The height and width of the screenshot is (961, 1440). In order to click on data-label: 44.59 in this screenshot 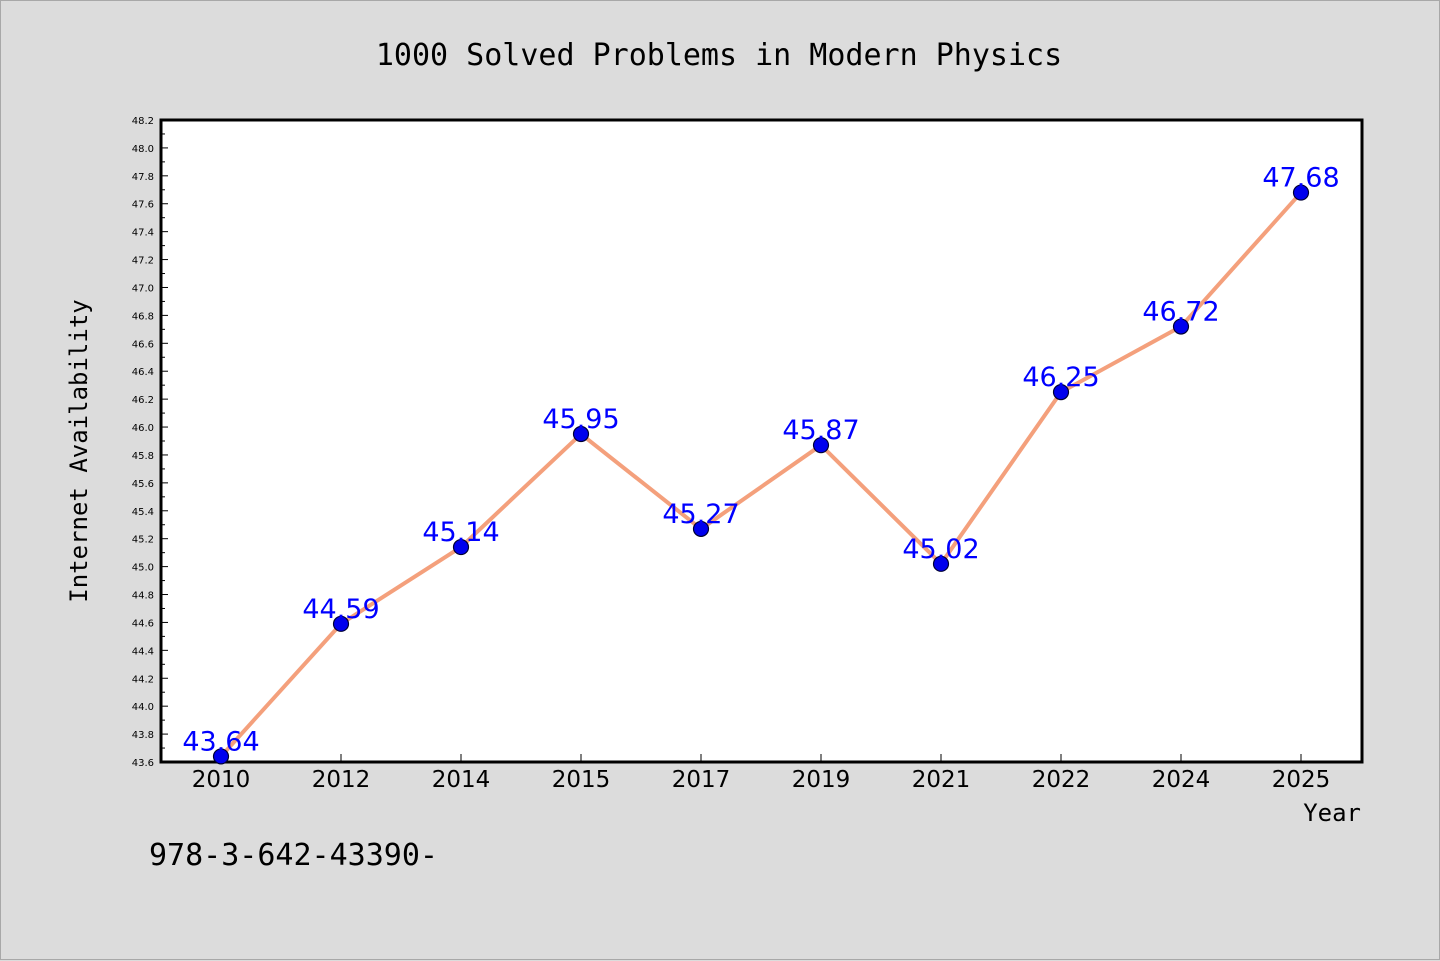, I will do `click(340, 609)`.